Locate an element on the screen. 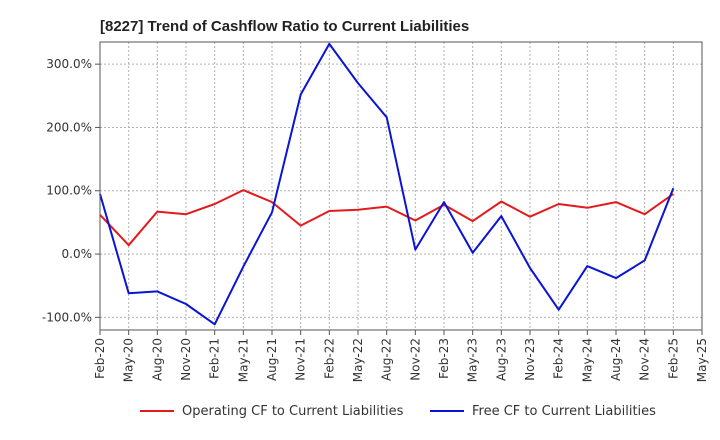 The width and height of the screenshot is (720, 440). y-tick-label: 300.0% is located at coordinates (69, 64).